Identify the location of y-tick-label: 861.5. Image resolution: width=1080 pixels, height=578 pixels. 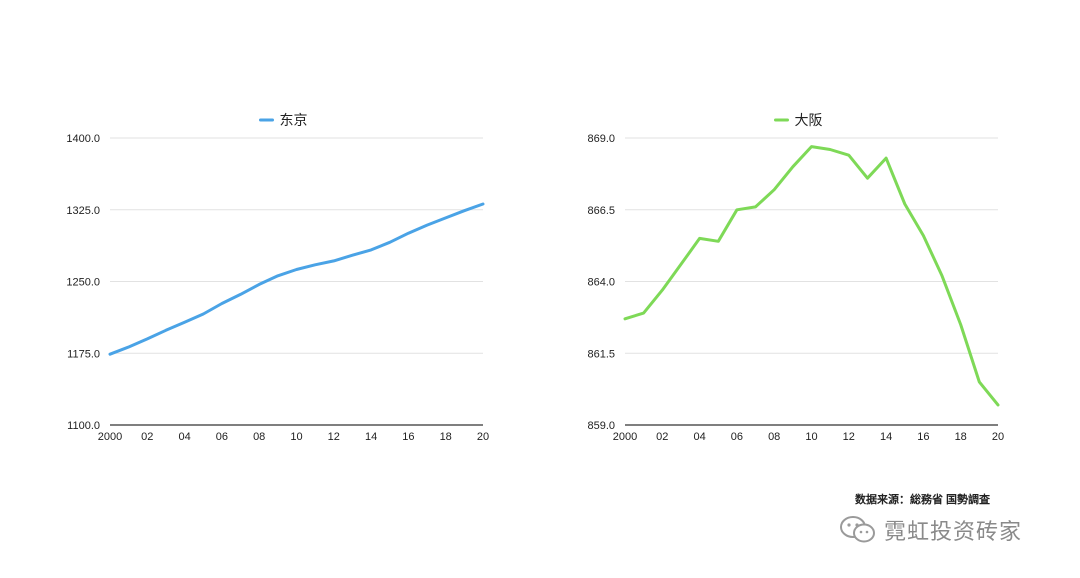
(601, 354).